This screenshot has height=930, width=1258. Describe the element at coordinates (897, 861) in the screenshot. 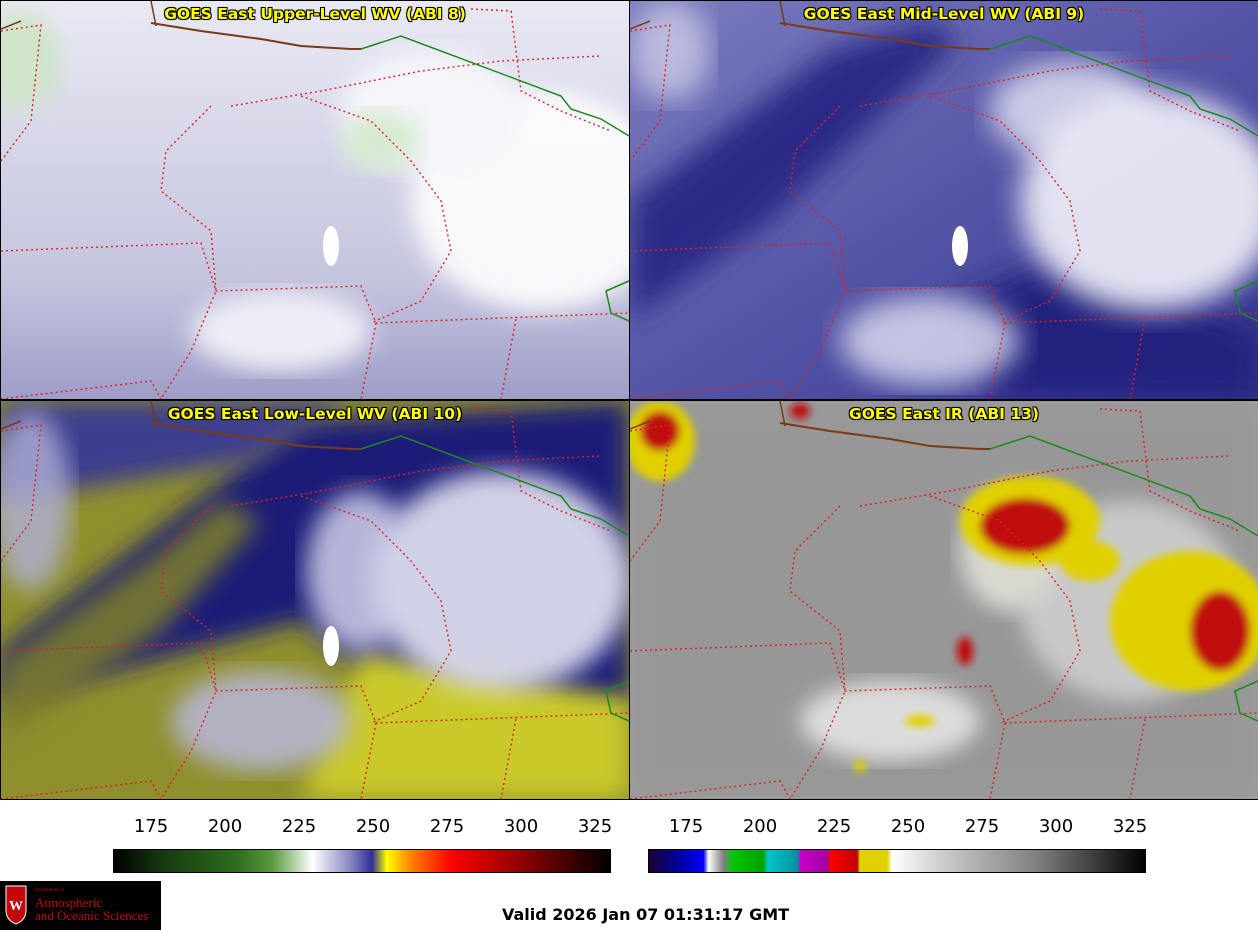

I see `colorbar-right` at that location.